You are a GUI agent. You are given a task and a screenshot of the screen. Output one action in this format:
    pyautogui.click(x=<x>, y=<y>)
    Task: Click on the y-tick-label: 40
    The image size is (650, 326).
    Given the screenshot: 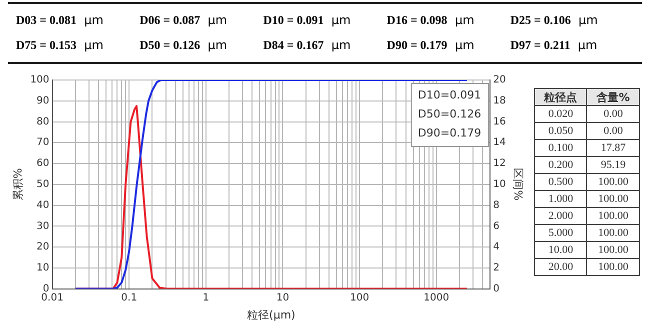 What is the action you would take?
    pyautogui.click(x=43, y=205)
    